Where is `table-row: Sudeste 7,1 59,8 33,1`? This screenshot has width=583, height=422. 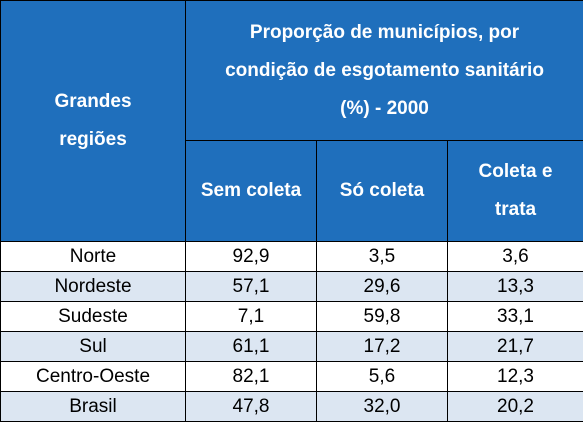 table-row: Sudeste 7,1 59,8 33,1 is located at coordinates (291, 316).